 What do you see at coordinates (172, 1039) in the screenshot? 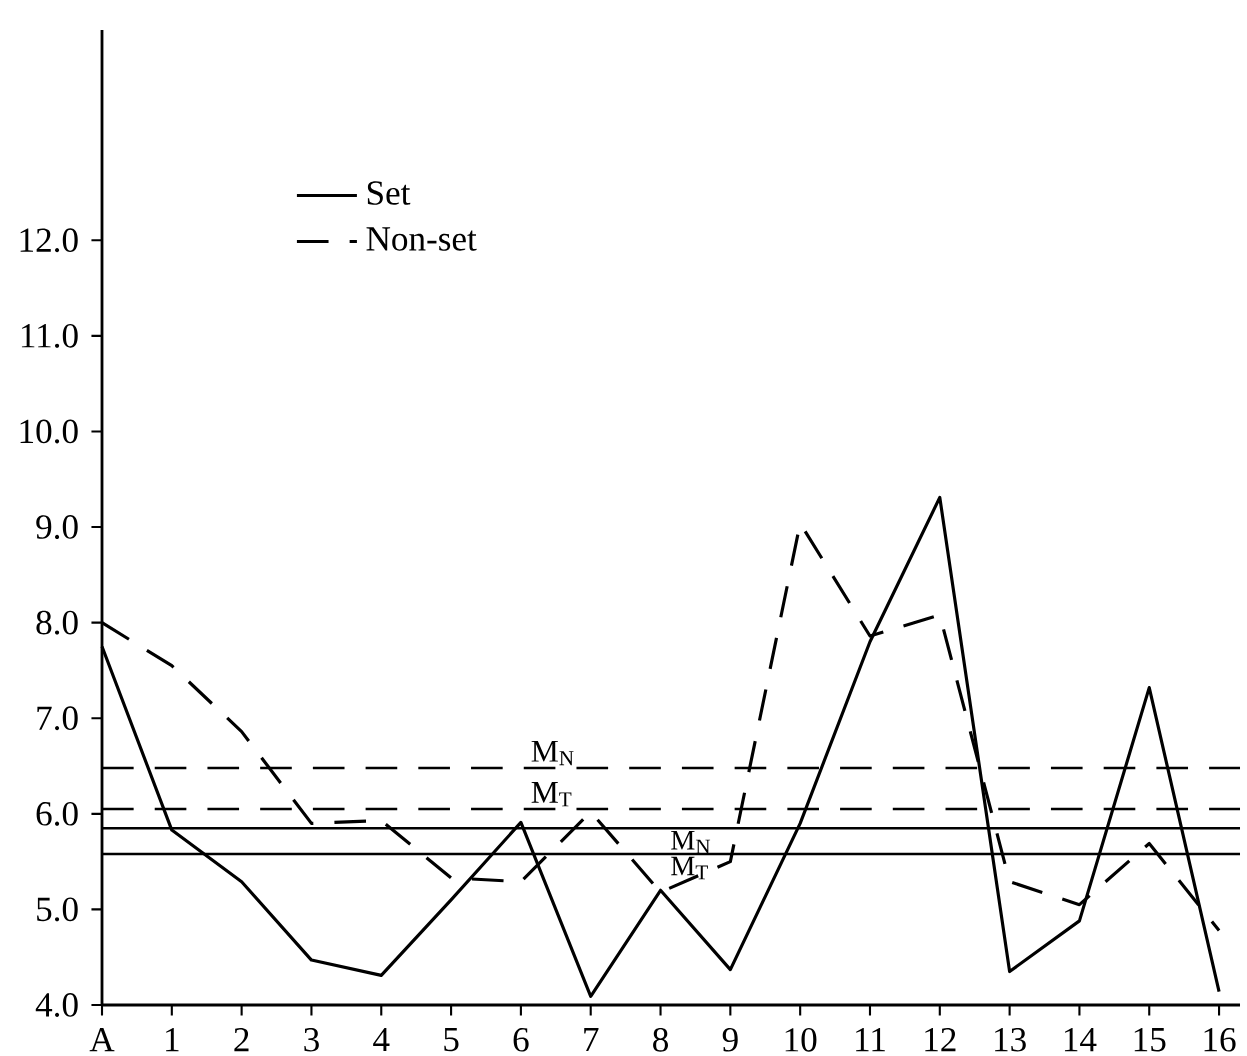
I see `x-tick-label: 1` at bounding box center [172, 1039].